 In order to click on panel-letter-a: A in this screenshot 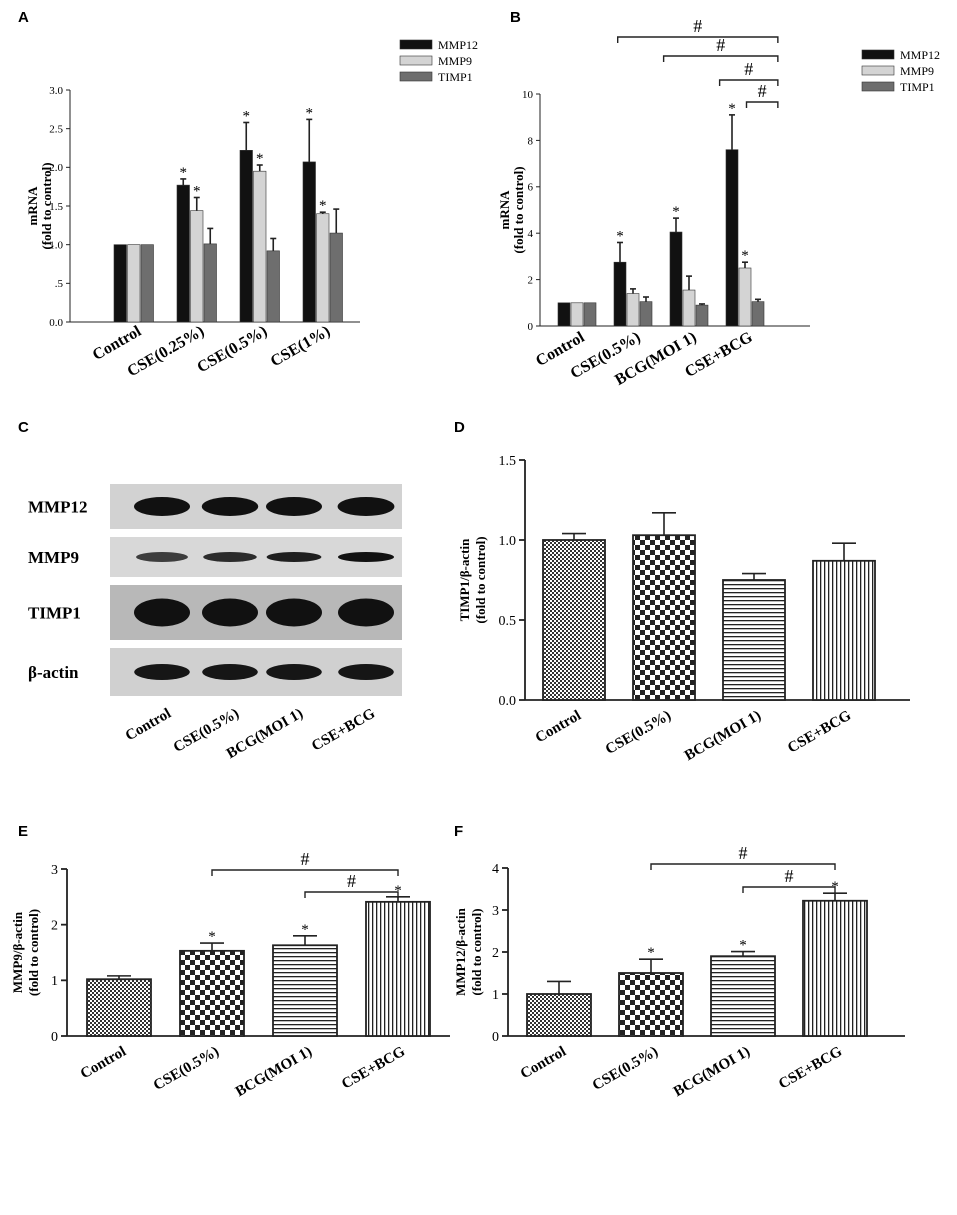, I will do `click(23, 17)`.